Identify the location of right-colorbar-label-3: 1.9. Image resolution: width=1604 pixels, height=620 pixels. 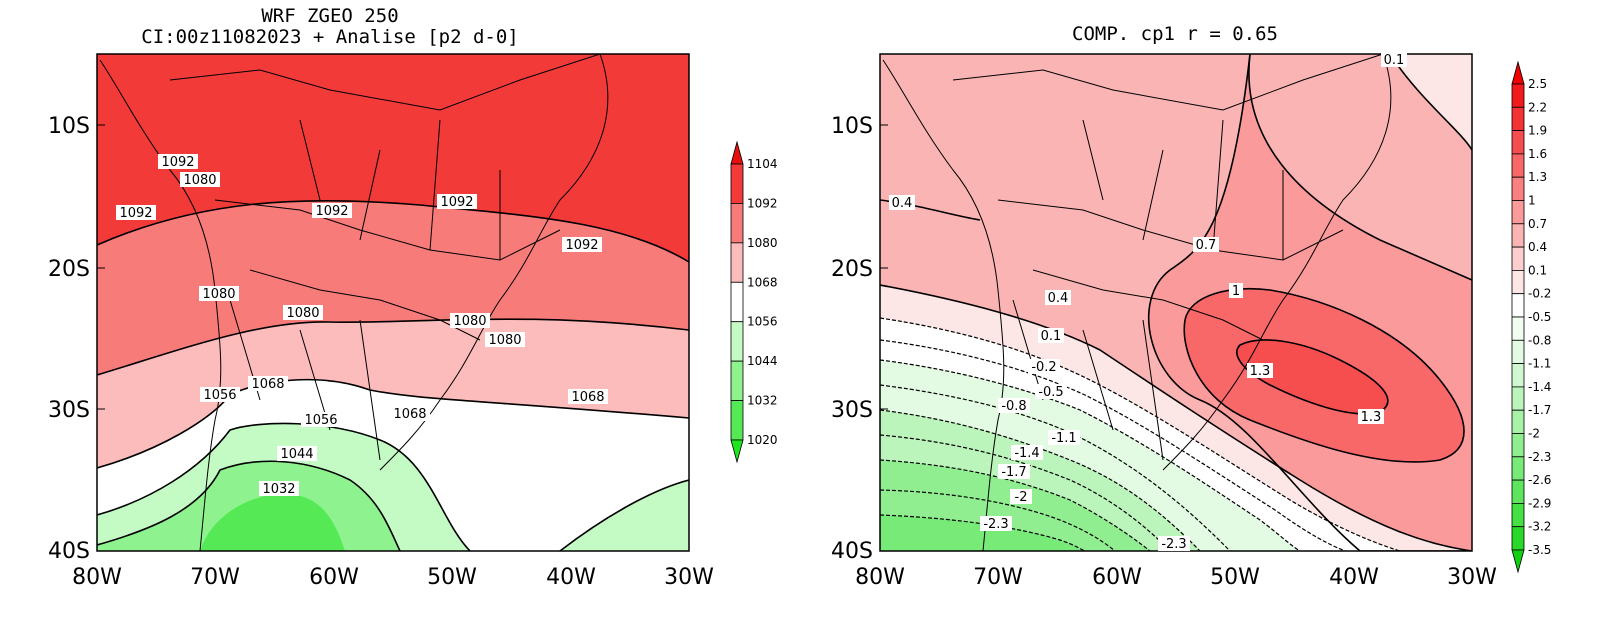
(1537, 131).